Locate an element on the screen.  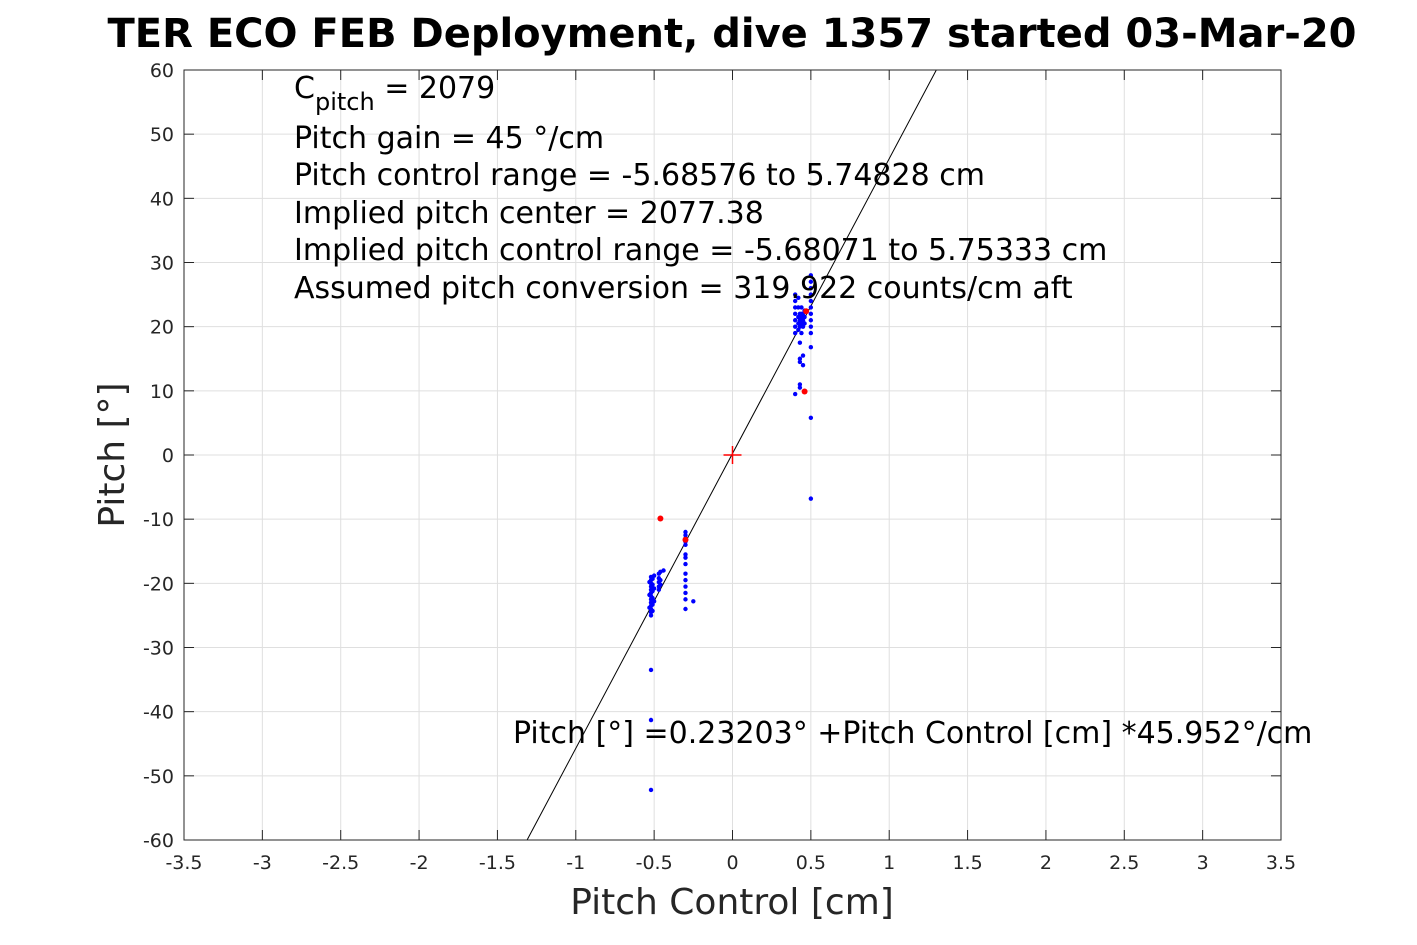
y-tick-label: 0 is located at coordinates (168, 456).